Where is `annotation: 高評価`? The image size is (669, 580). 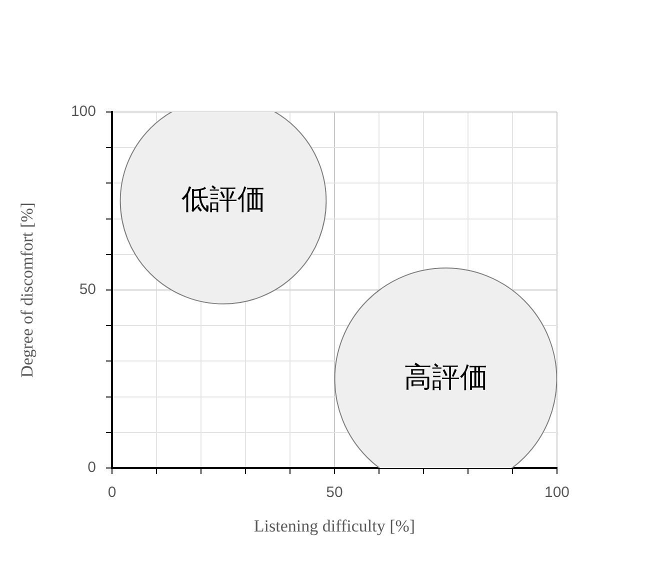 annotation: 高評価 is located at coordinates (446, 377).